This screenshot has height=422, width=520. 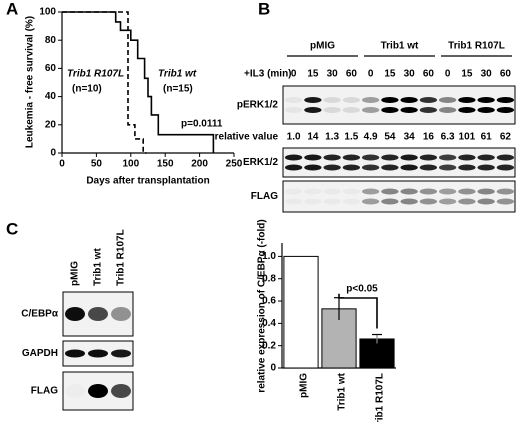 What do you see at coordinates (390, 137) in the screenshot?
I see `relative-value: 54` at bounding box center [390, 137].